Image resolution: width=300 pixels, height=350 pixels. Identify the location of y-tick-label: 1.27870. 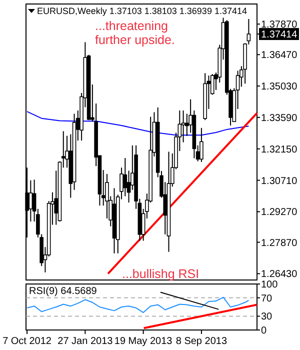
(279, 243).